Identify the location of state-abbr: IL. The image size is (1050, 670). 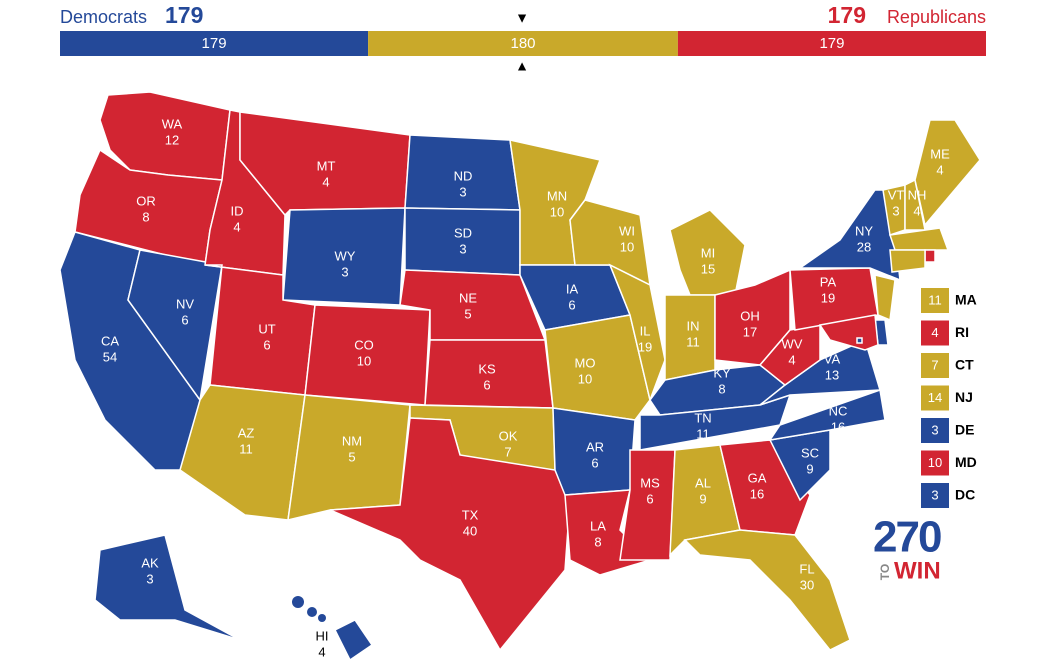
(645, 330).